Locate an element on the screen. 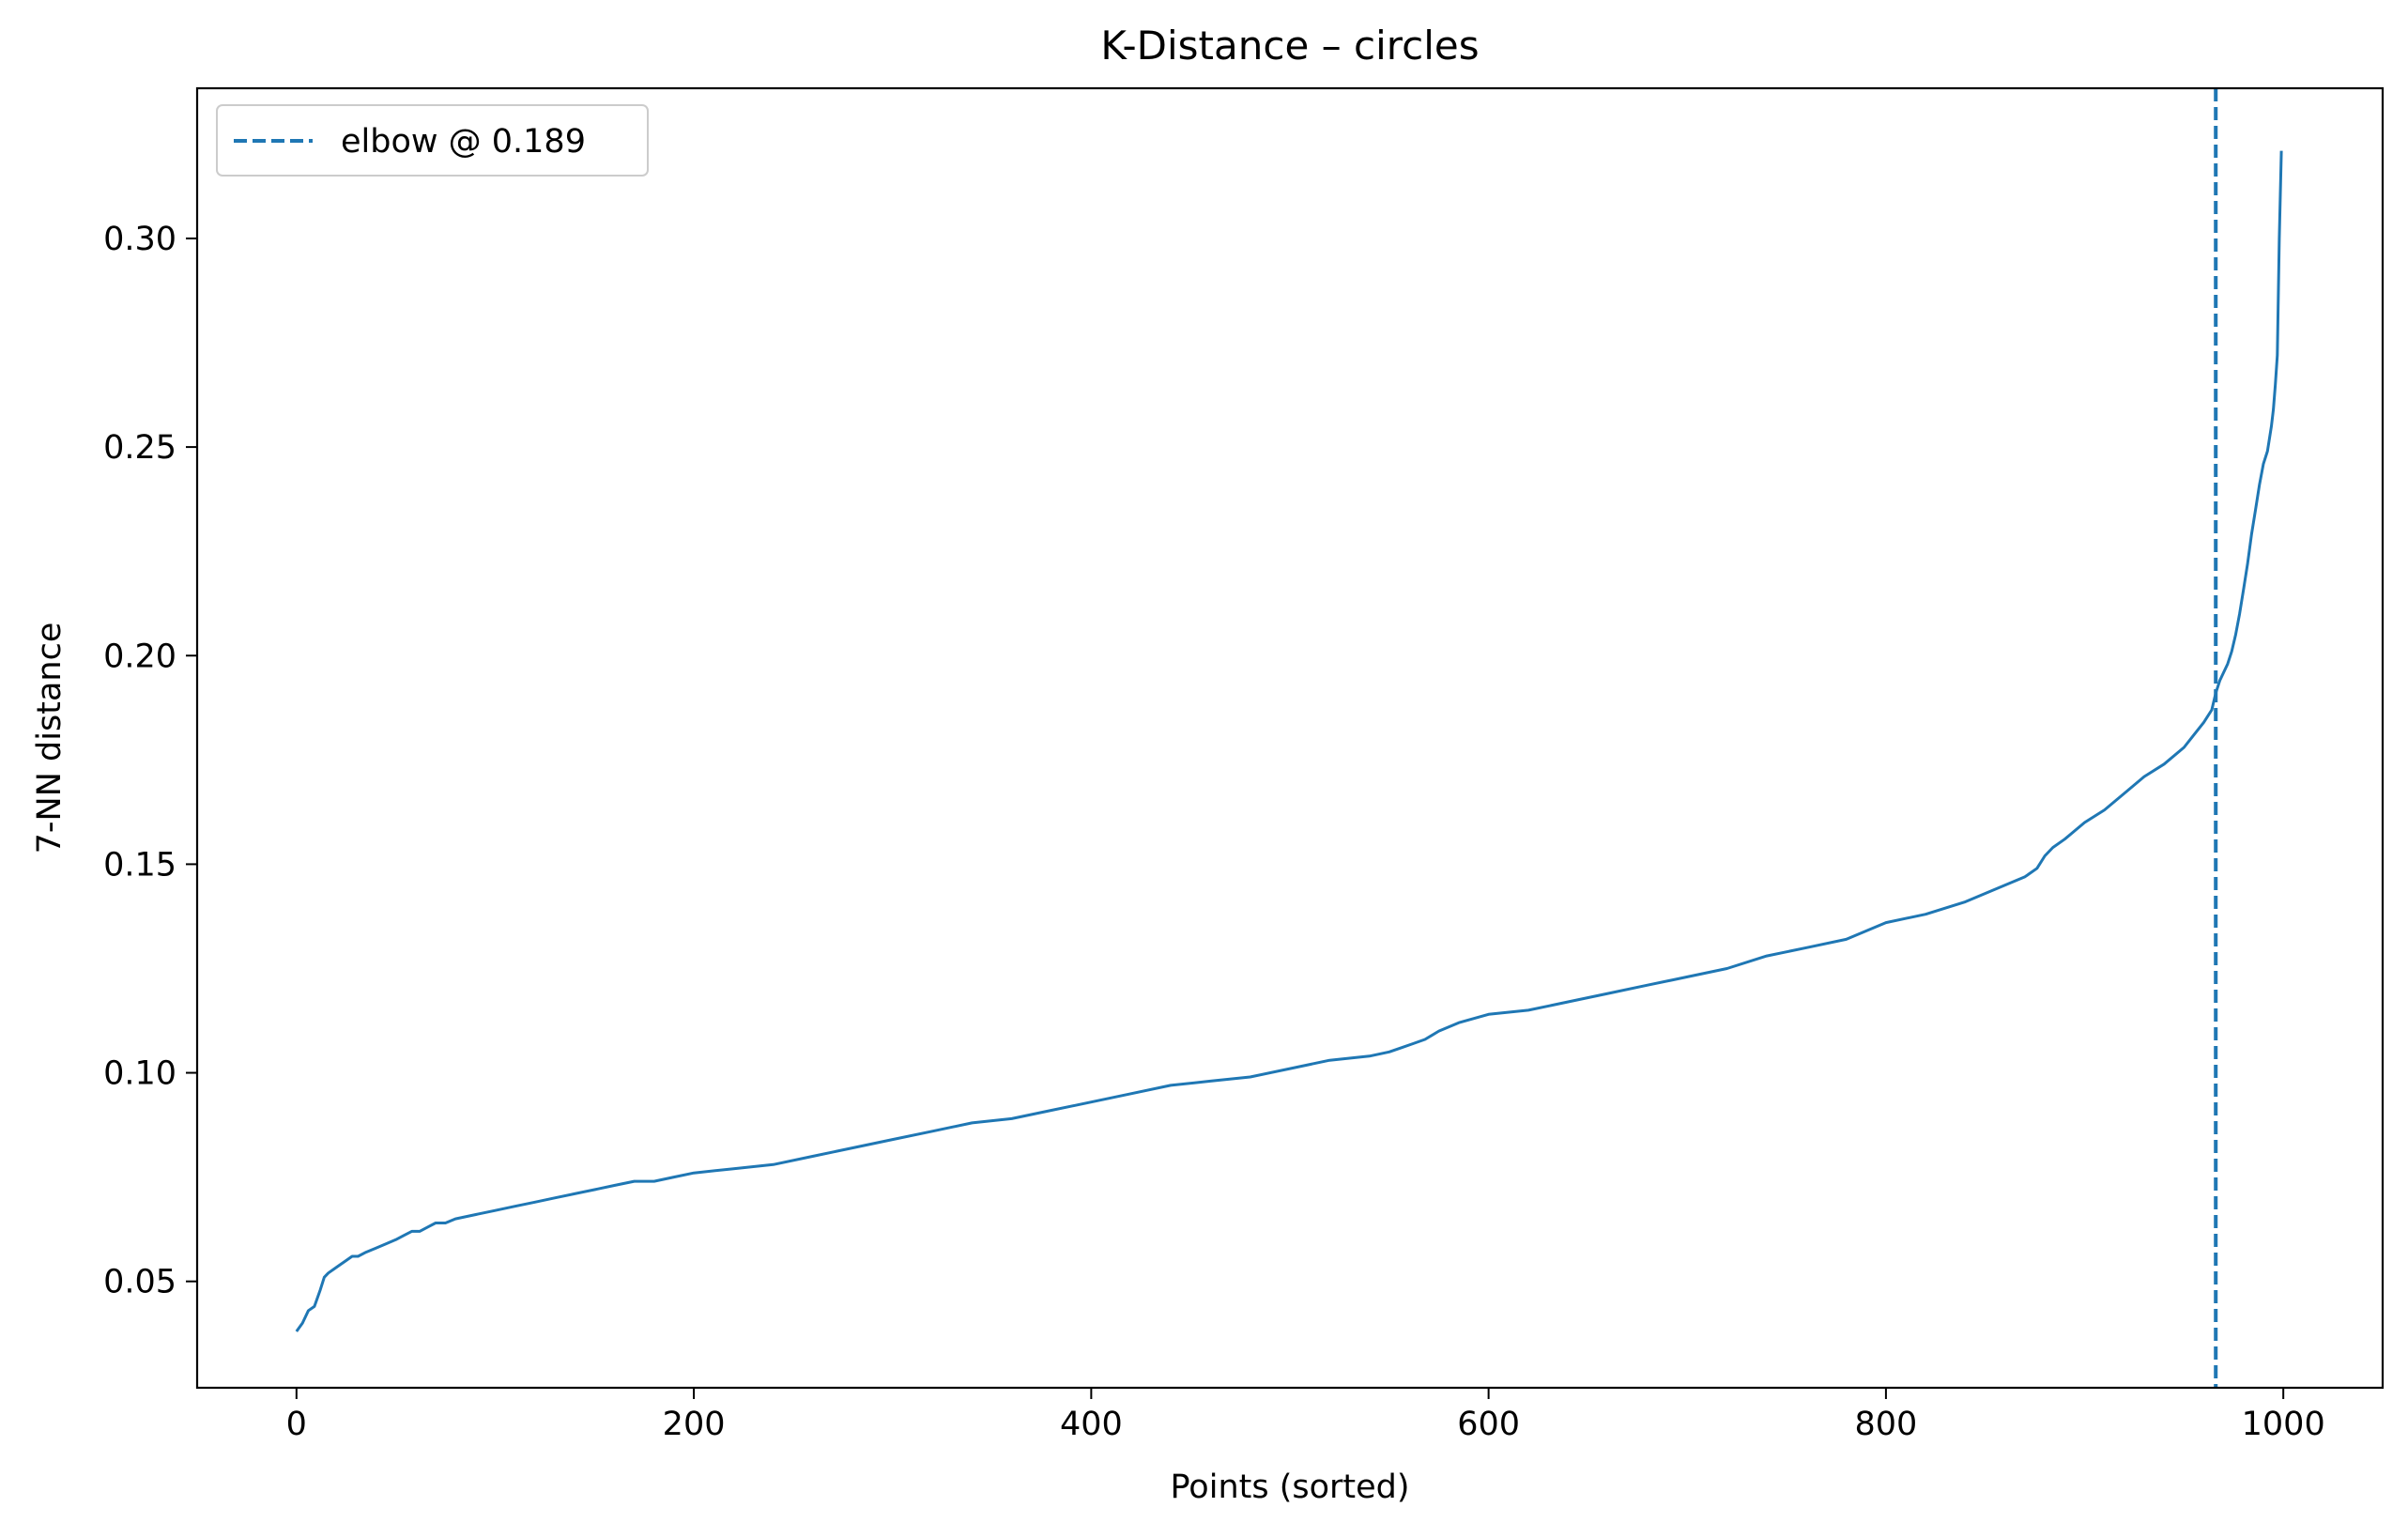 The image size is (2408, 1538). legend-box is located at coordinates (432, 140).